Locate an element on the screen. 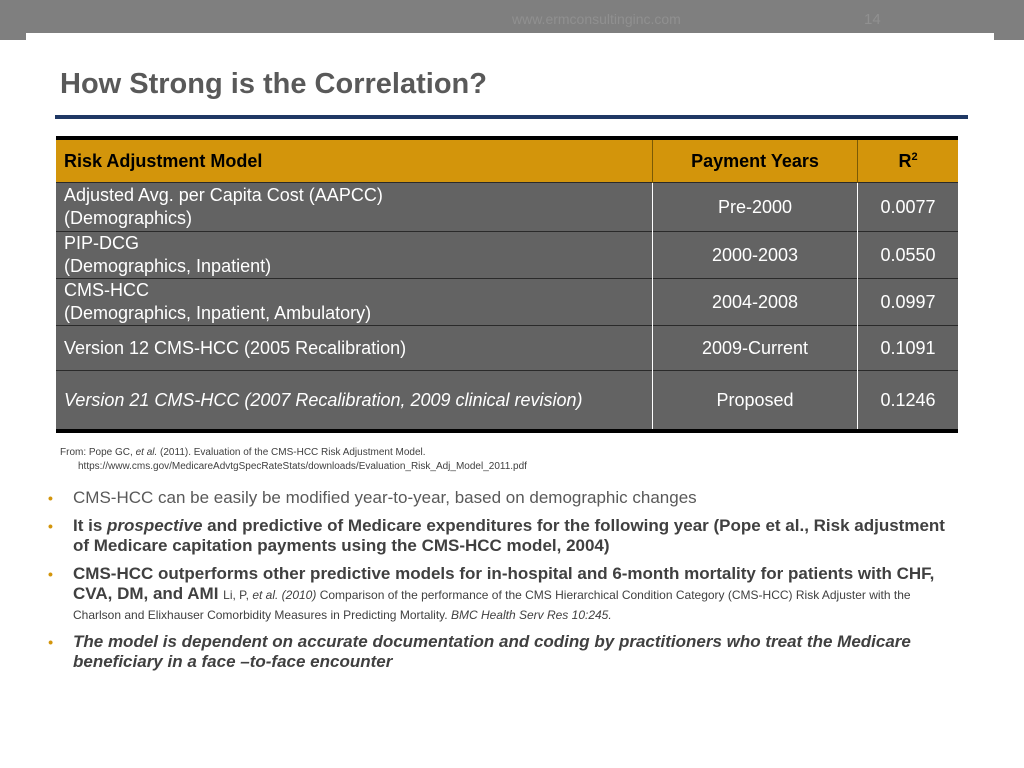 The image size is (1024, 768). r2-cell: 0.1091 is located at coordinates (907, 348).